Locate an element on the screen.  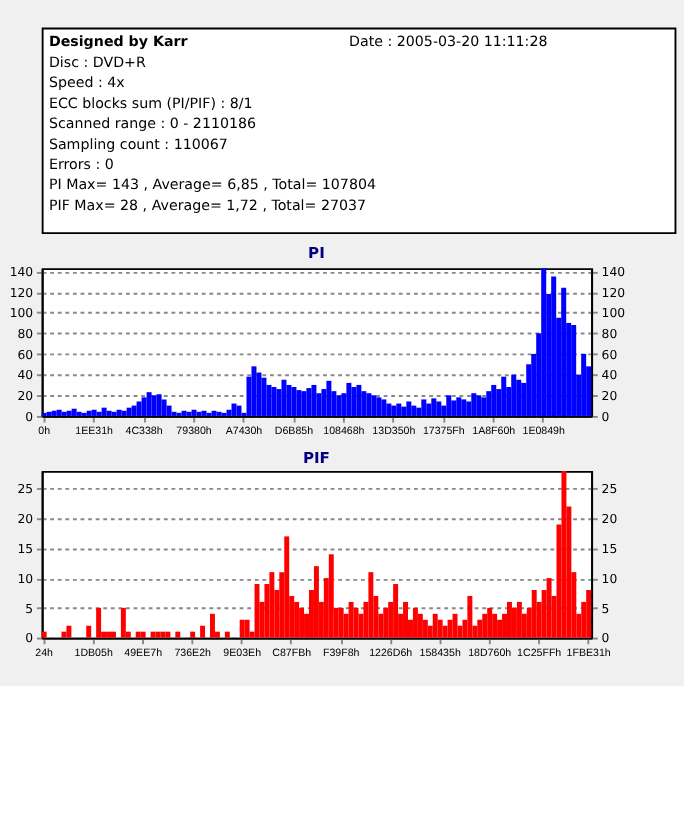
chart-title: PI is located at coordinates (317, 253).